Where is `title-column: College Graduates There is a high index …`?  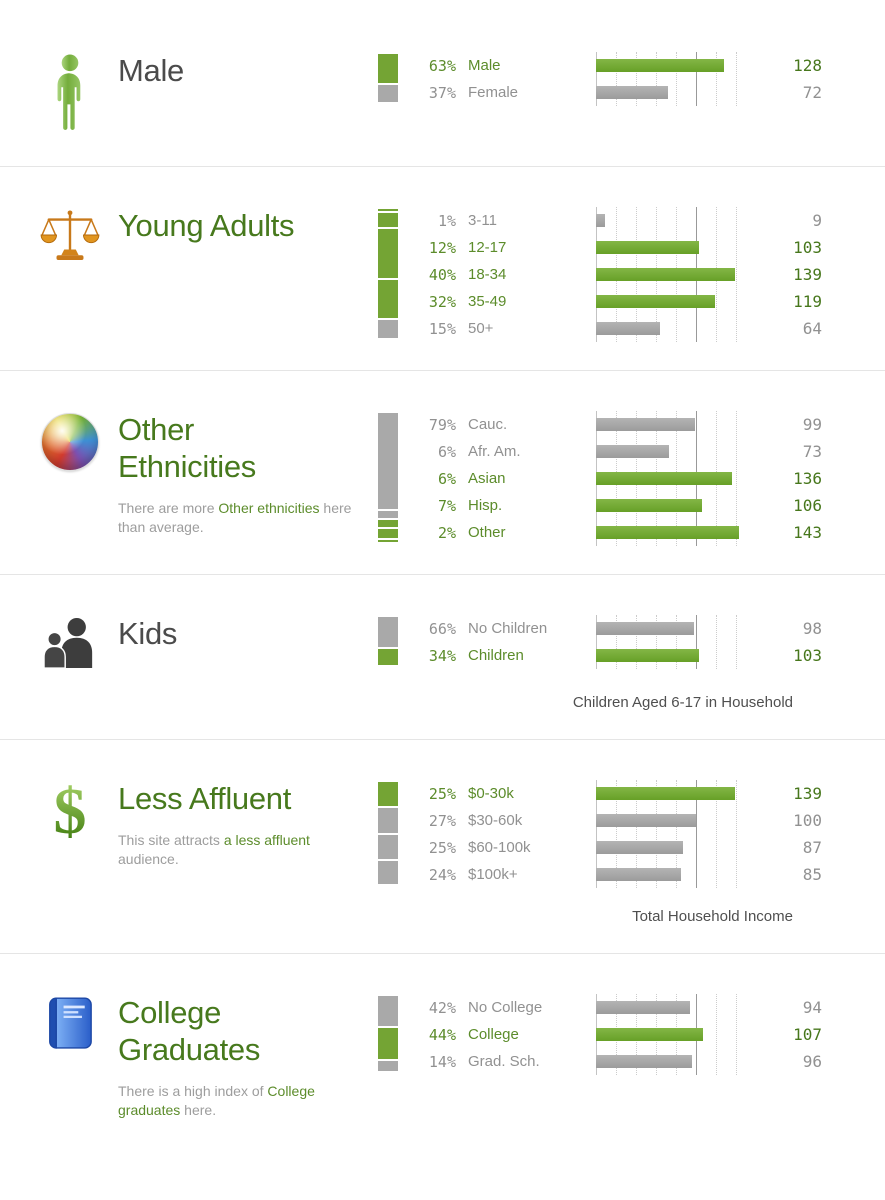
title-column: College Graduates There is a high index … is located at coordinates (248, 1057).